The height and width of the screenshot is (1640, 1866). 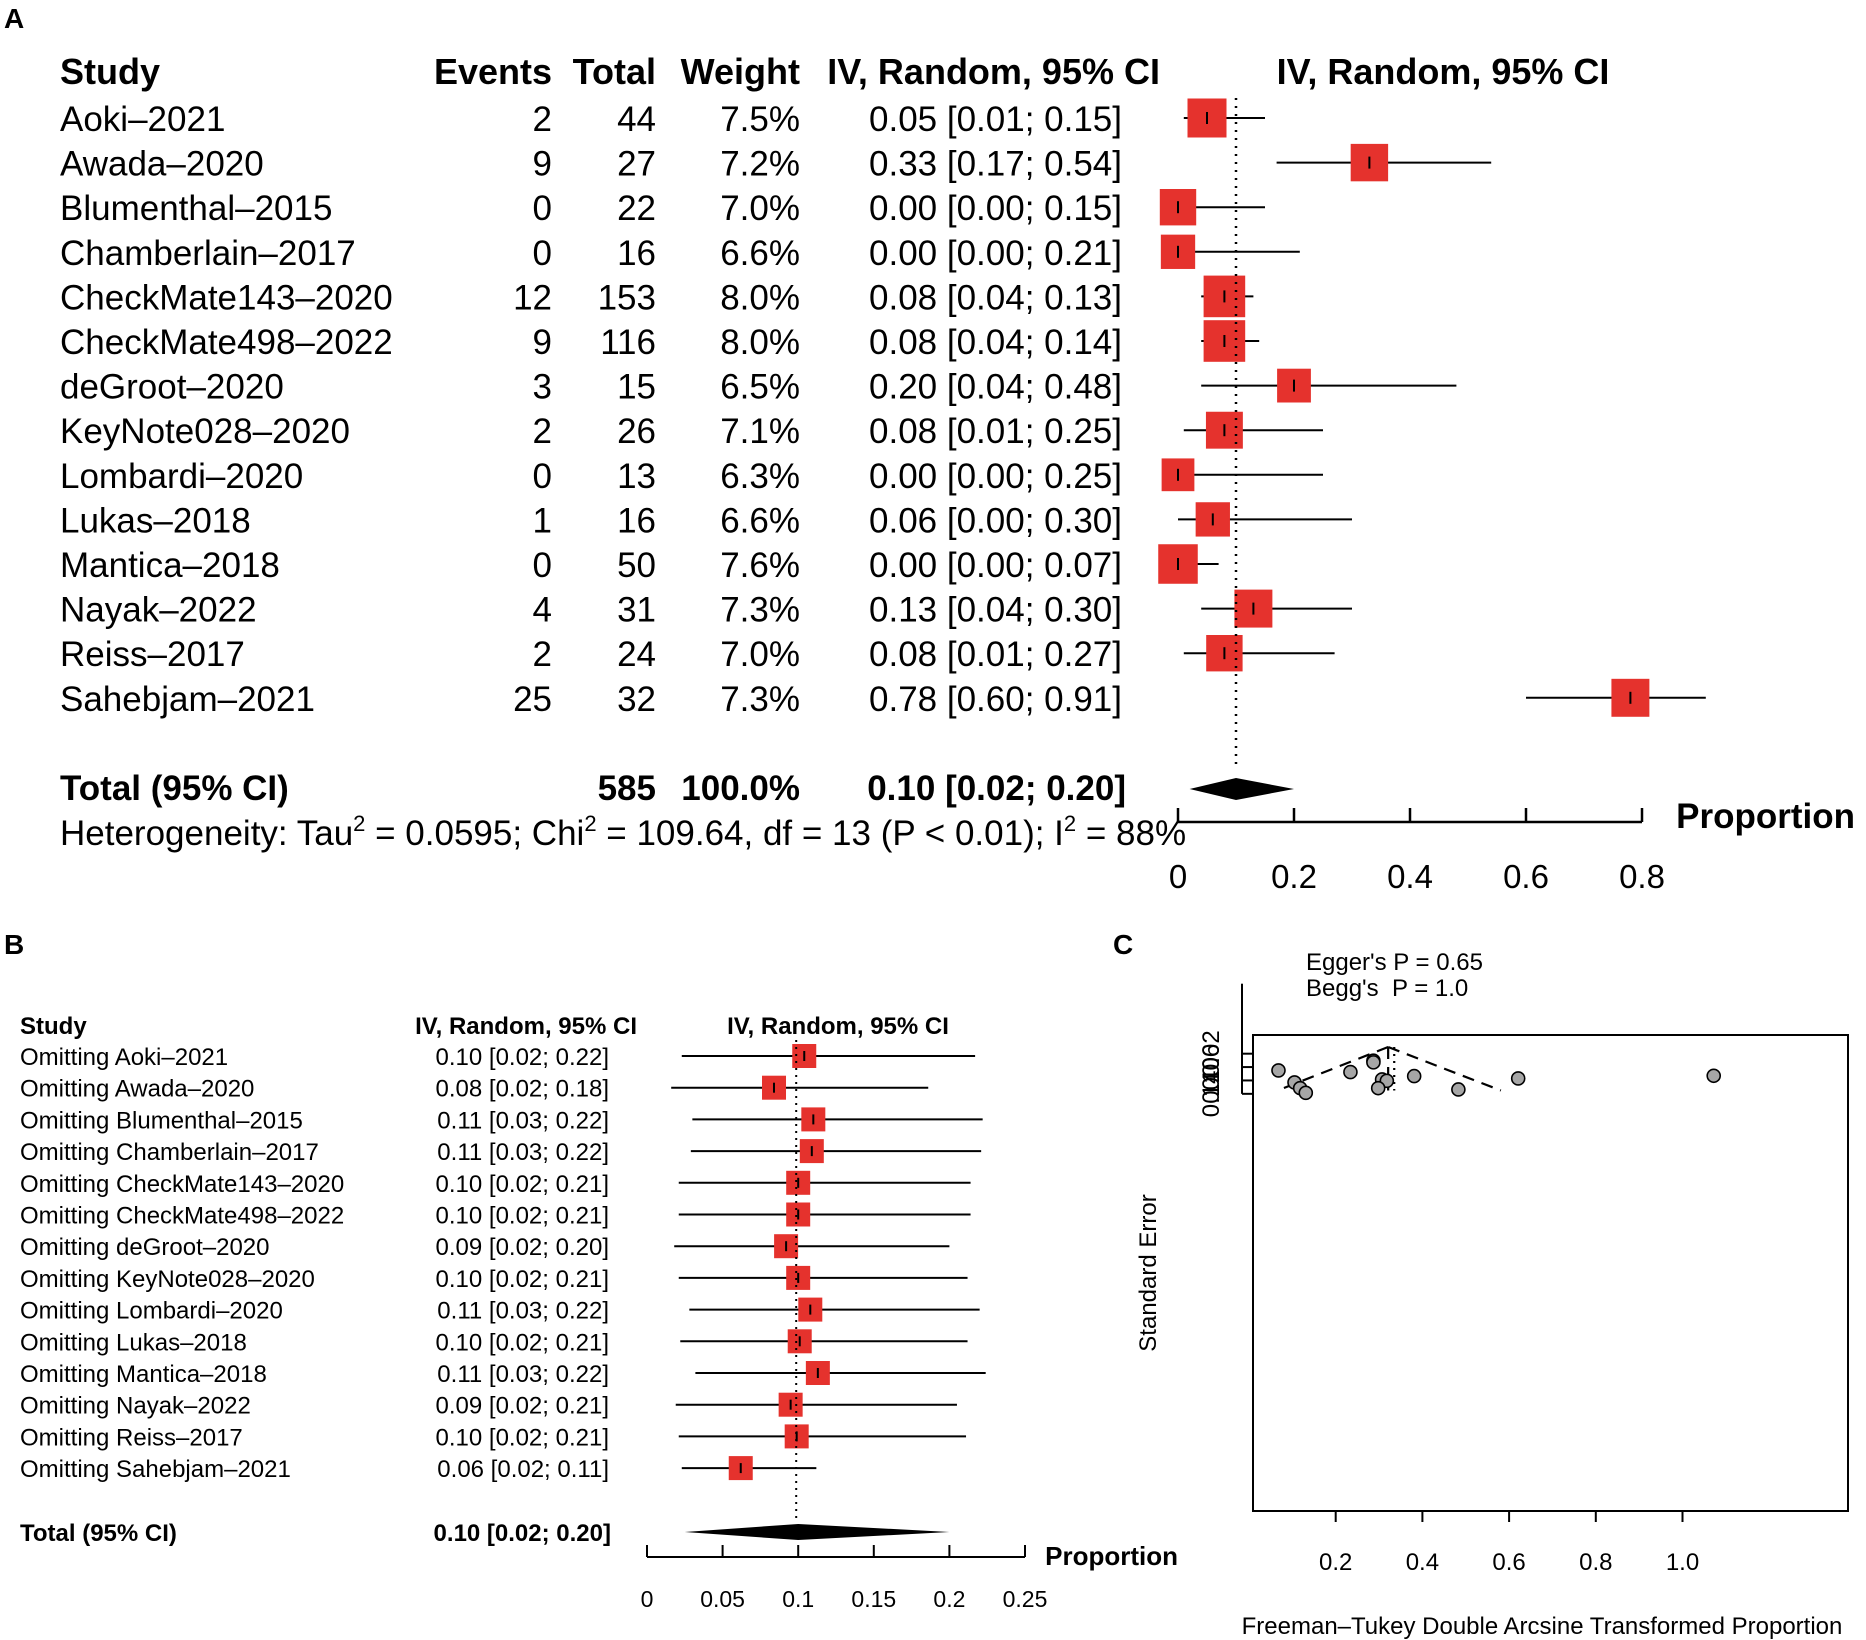 What do you see at coordinates (14, 18) in the screenshot?
I see `panel-label-a: A` at bounding box center [14, 18].